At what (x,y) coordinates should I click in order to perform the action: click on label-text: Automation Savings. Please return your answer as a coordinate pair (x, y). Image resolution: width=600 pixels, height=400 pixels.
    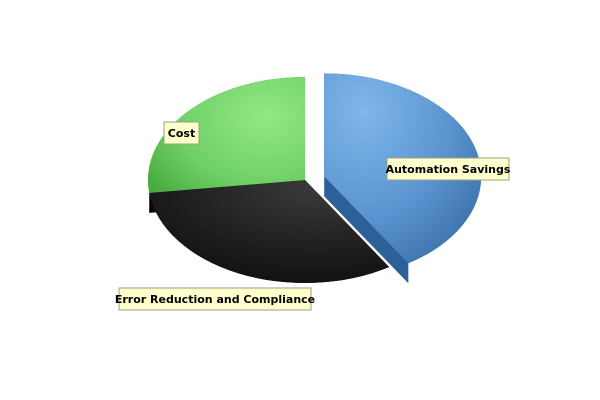
    Looking at the image, I should click on (448, 169).